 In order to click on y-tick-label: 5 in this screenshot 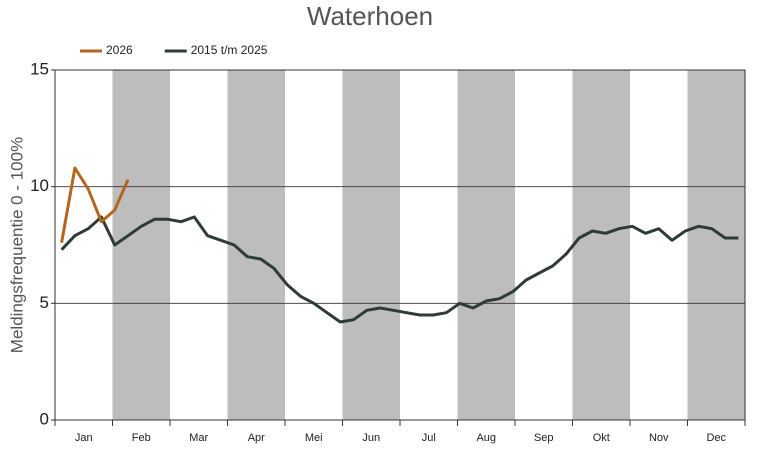, I will do `click(44, 302)`.